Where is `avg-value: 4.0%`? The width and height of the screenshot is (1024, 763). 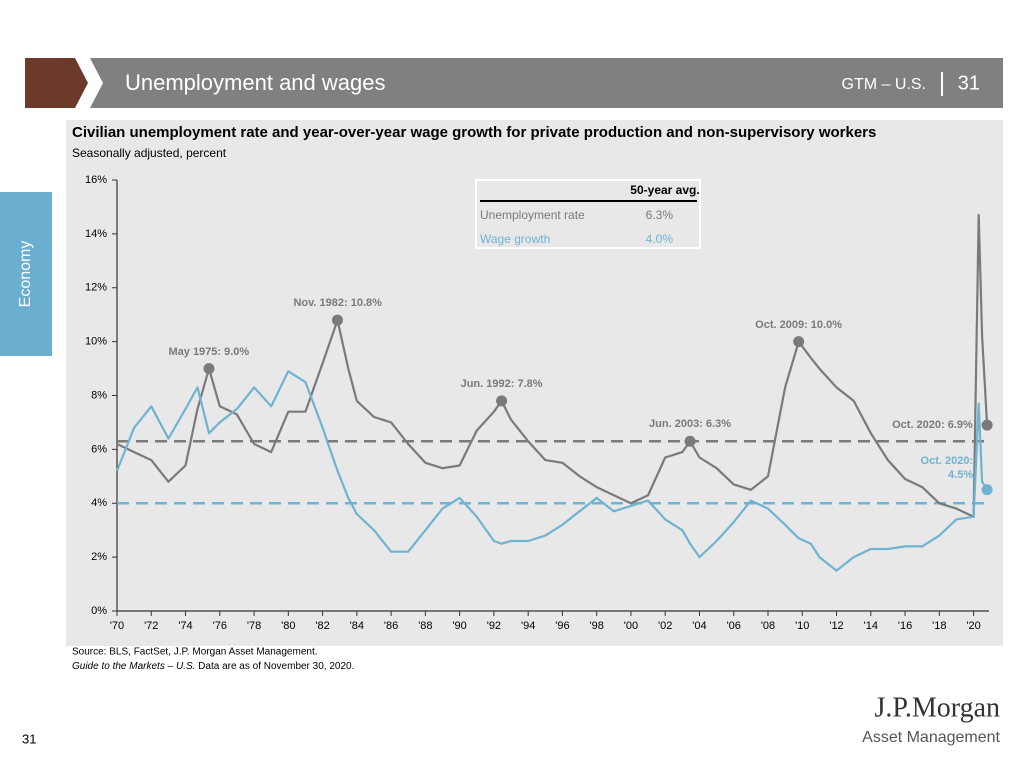
avg-value: 4.0% is located at coordinates (660, 239).